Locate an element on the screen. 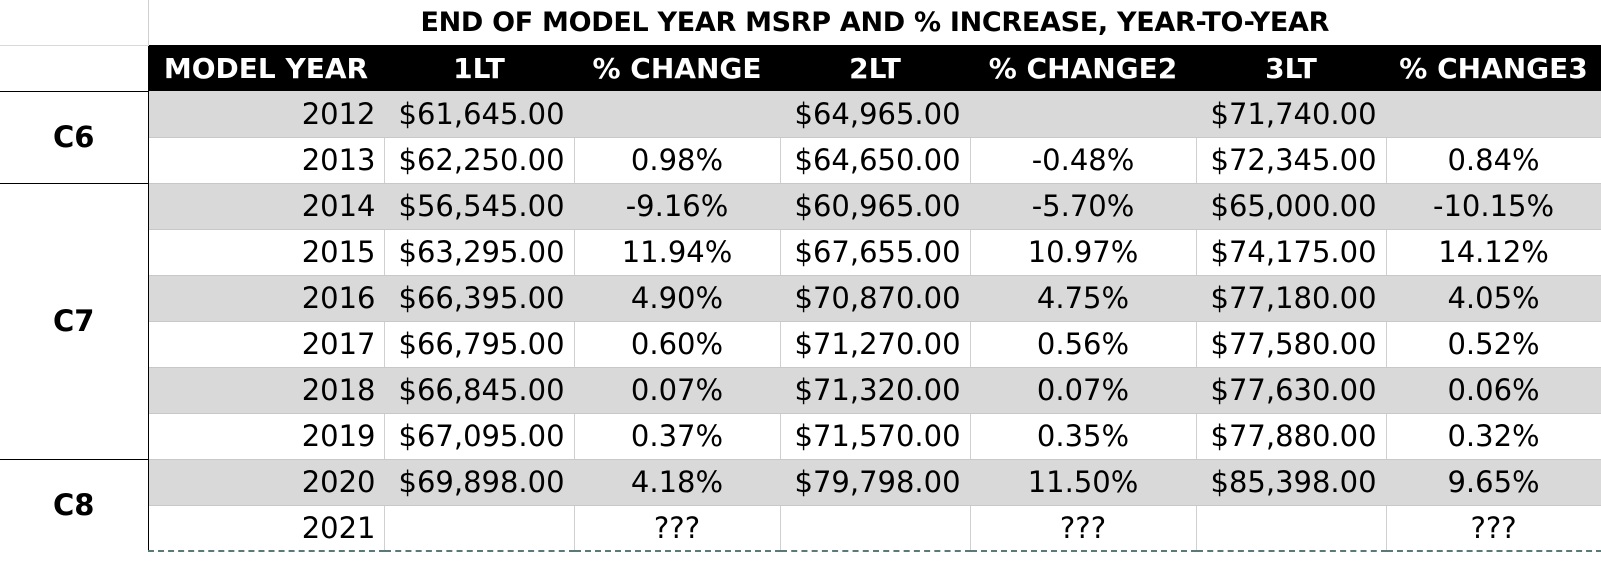 This screenshot has width=1601, height=562. percent-change-1-cell: 11.94% is located at coordinates (677, 252).